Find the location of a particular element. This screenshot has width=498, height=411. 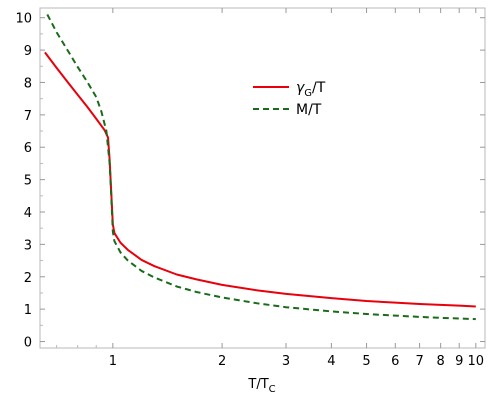

x-tick-label: 8 is located at coordinates (440, 361).